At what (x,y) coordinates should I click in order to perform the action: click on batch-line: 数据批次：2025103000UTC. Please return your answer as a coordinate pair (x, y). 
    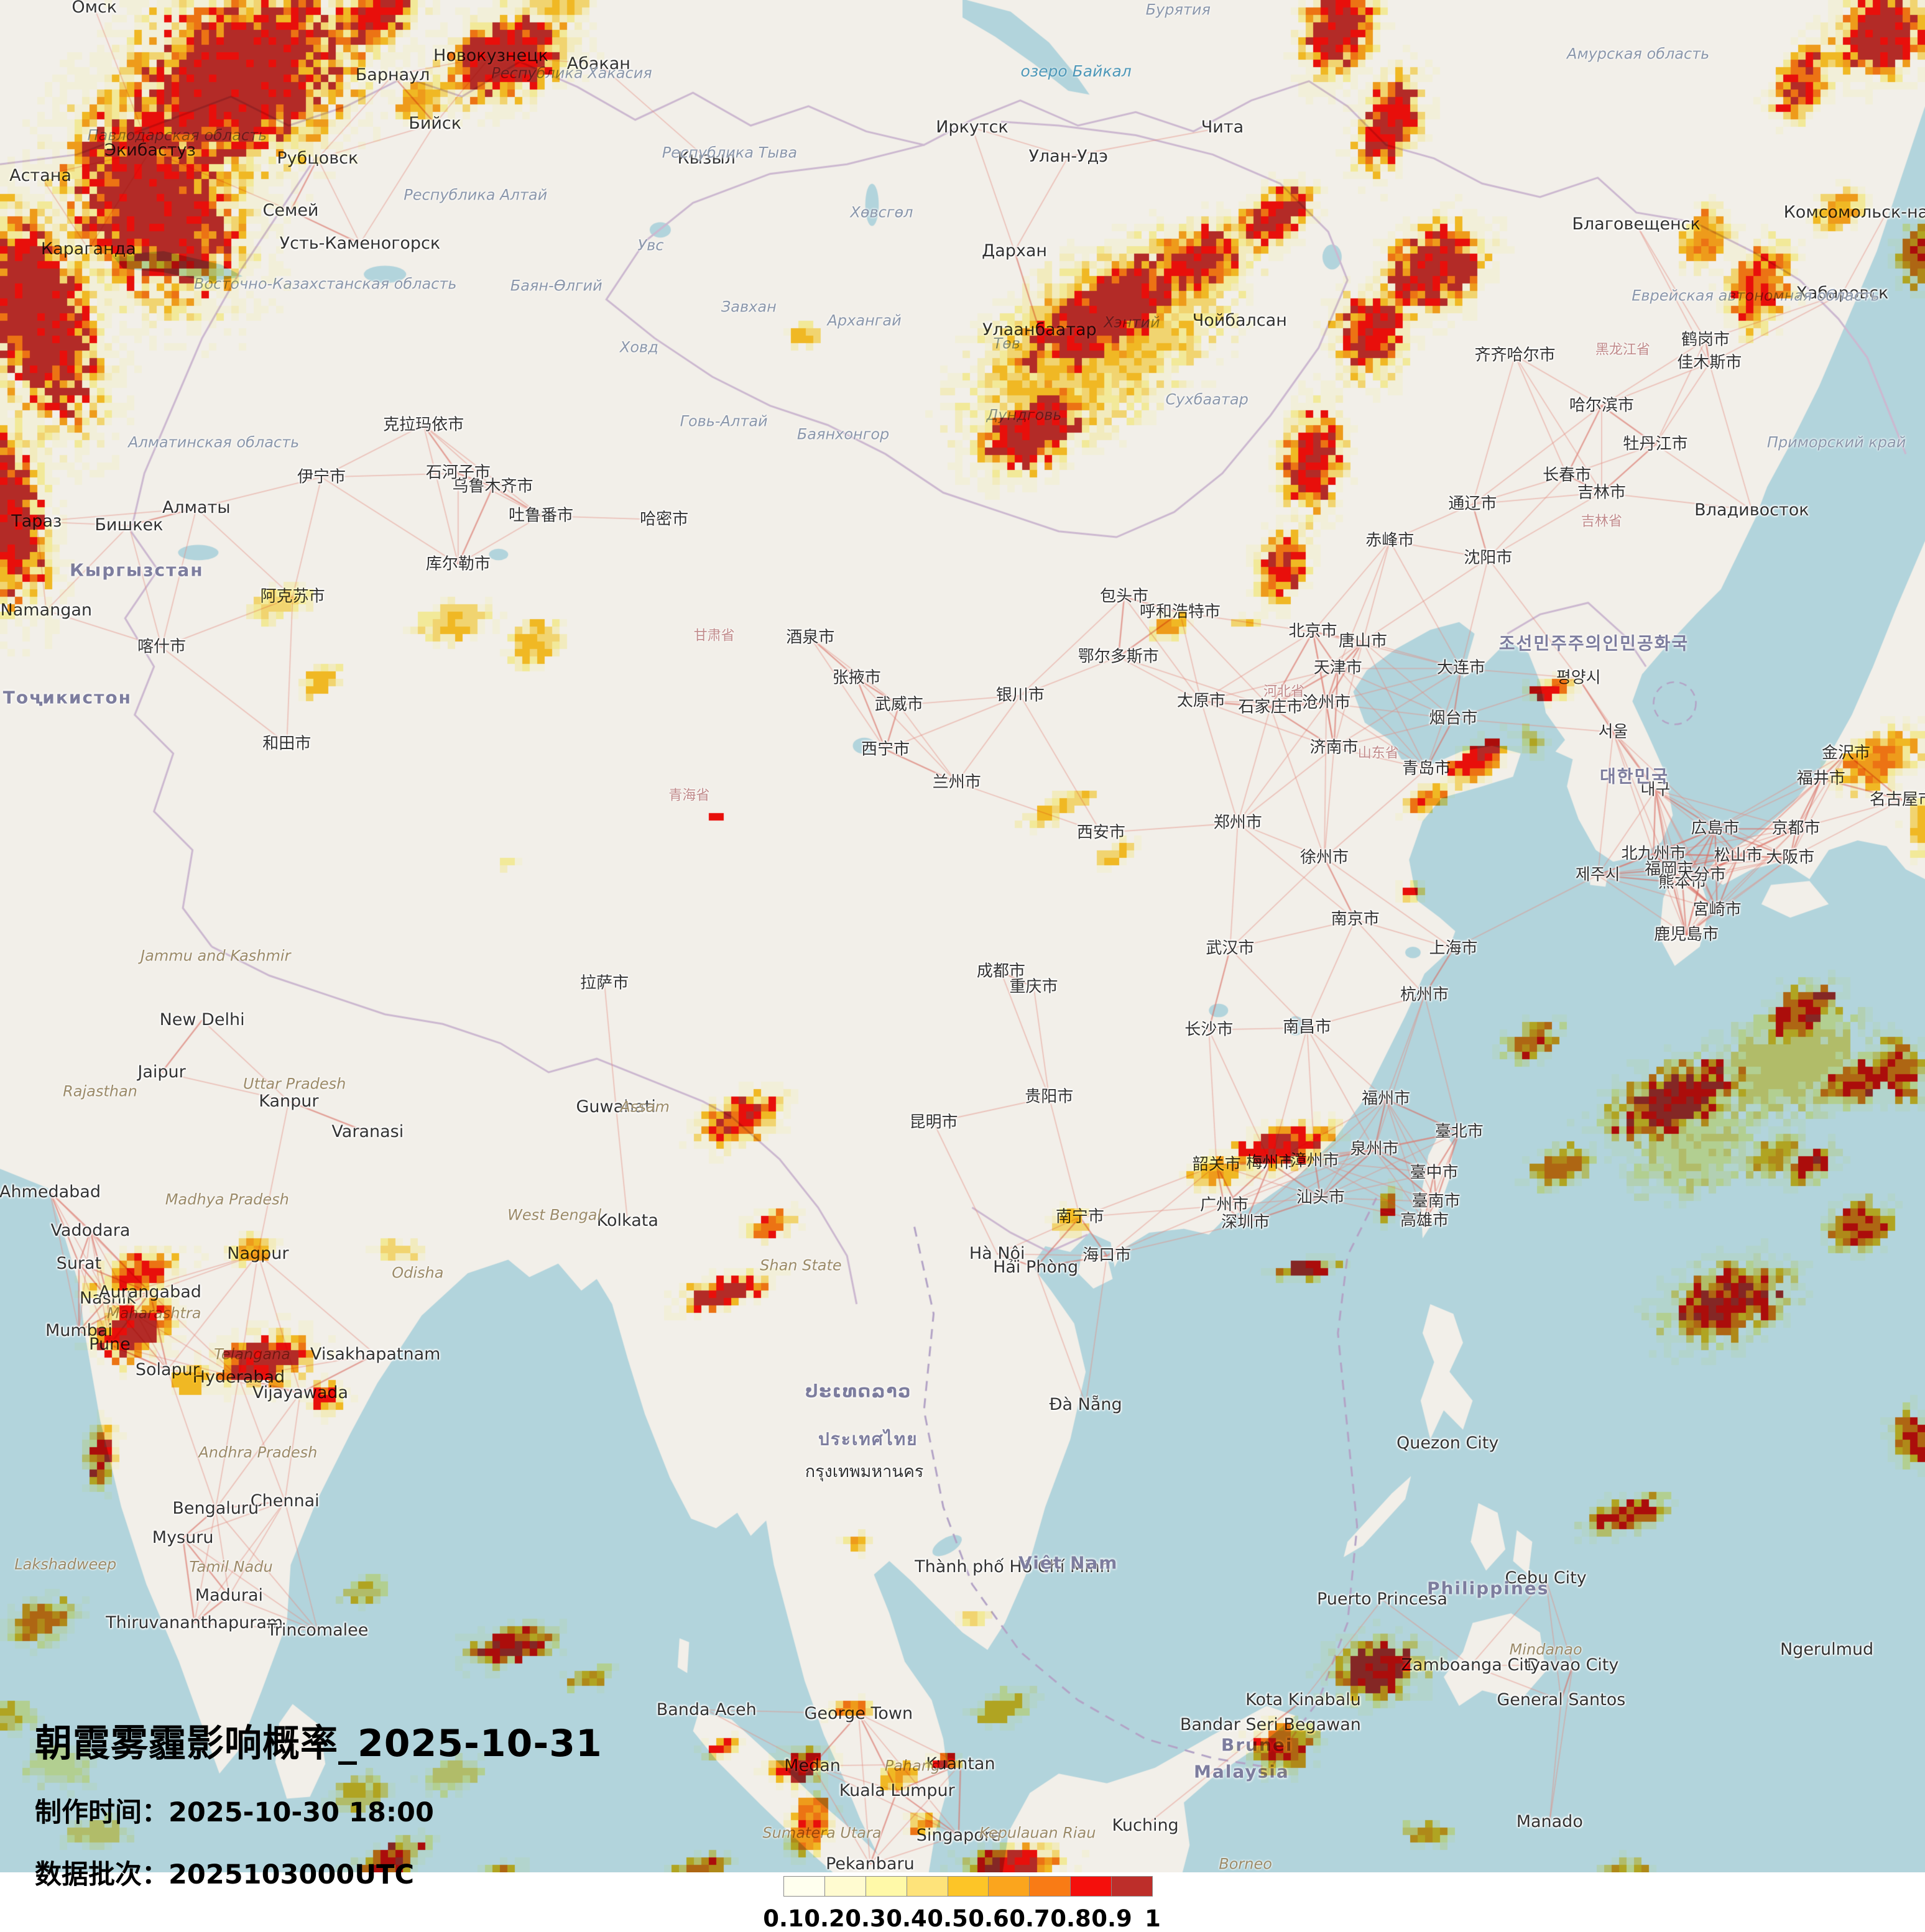
    Looking at the image, I should click on (318, 1873).